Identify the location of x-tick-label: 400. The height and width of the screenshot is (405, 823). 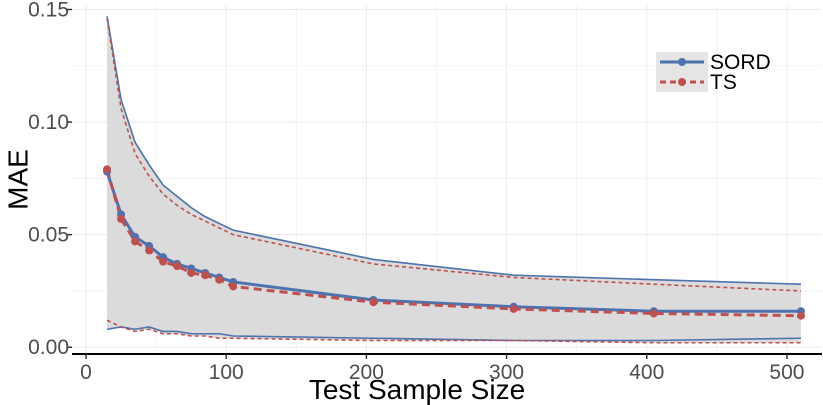
(646, 372).